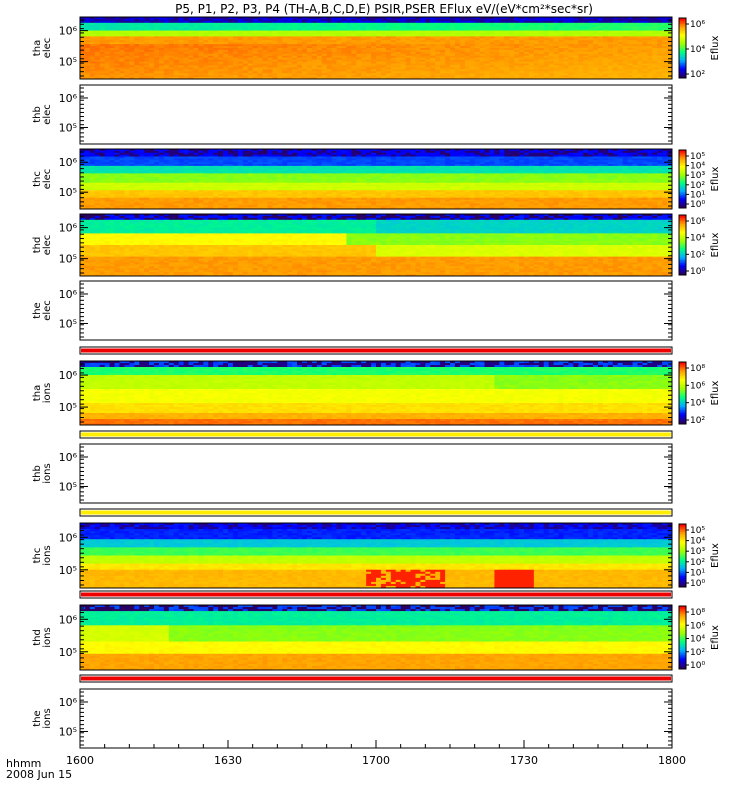 This screenshot has height=800, width=750. What do you see at coordinates (376, 114) in the screenshot?
I see `panel-frame` at bounding box center [376, 114].